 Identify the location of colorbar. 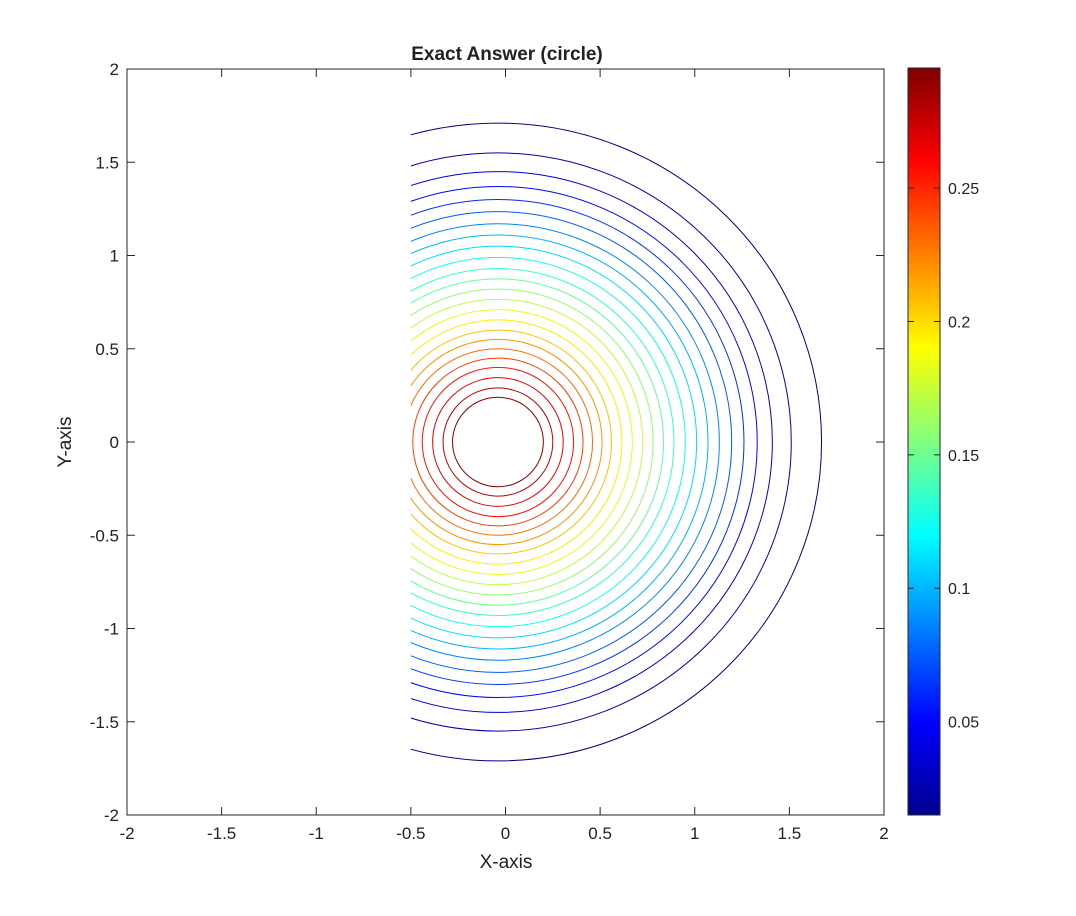
(924, 441).